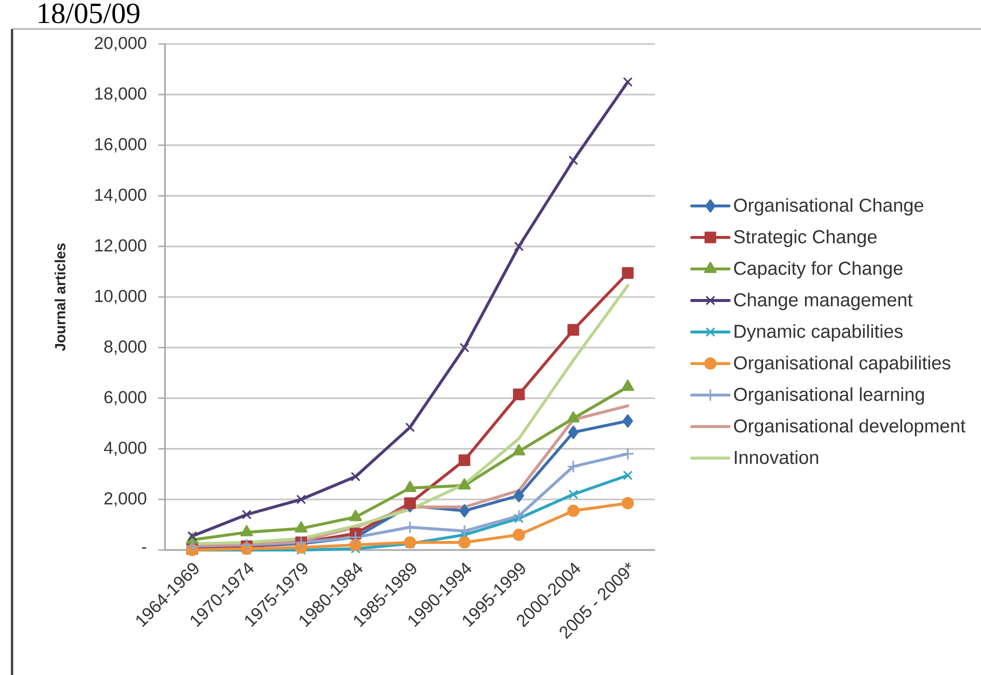 The width and height of the screenshot is (981, 675). Describe the element at coordinates (829, 207) in the screenshot. I see `legend-label: Organisational Change` at that location.